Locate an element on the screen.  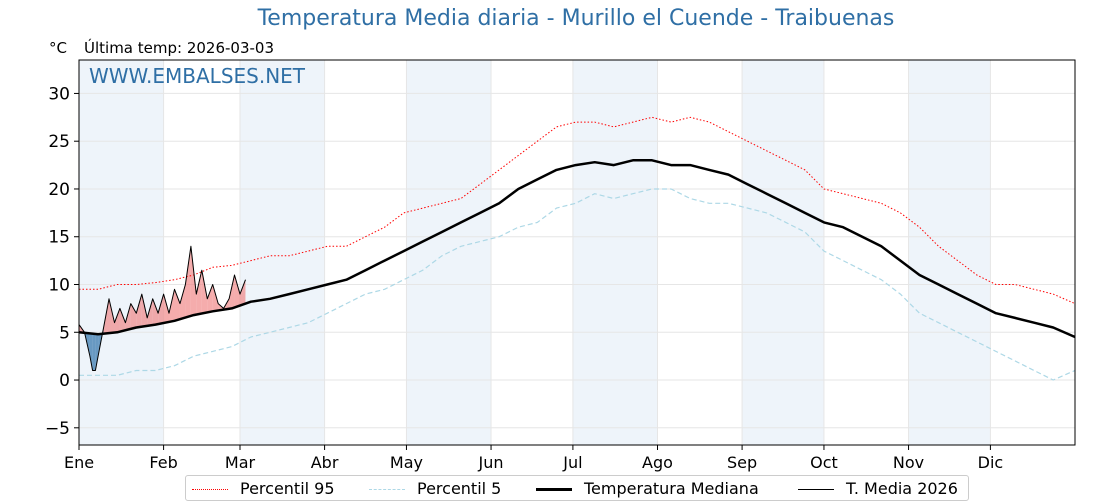
y-unit-label: °C is located at coordinates (58, 48).